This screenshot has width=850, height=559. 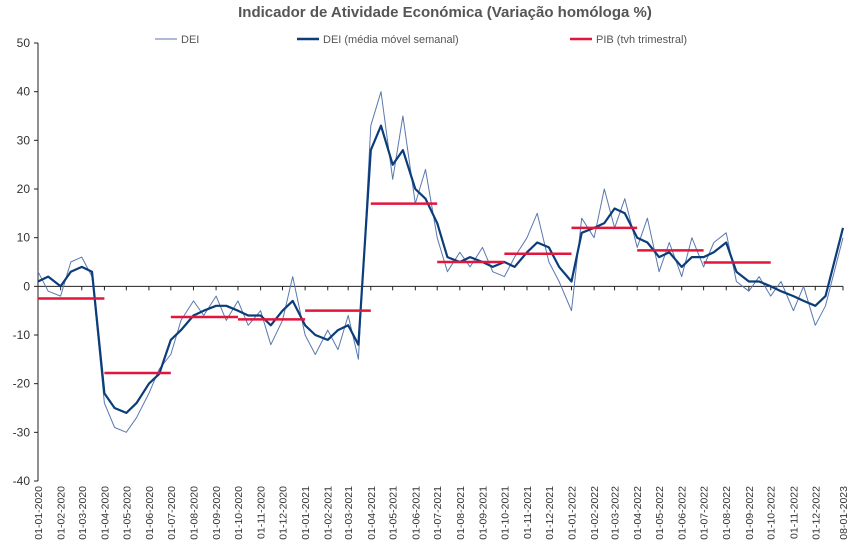 What do you see at coordinates (391, 40) in the screenshot?
I see `legend-label: DEI (média móvel semanal)` at bounding box center [391, 40].